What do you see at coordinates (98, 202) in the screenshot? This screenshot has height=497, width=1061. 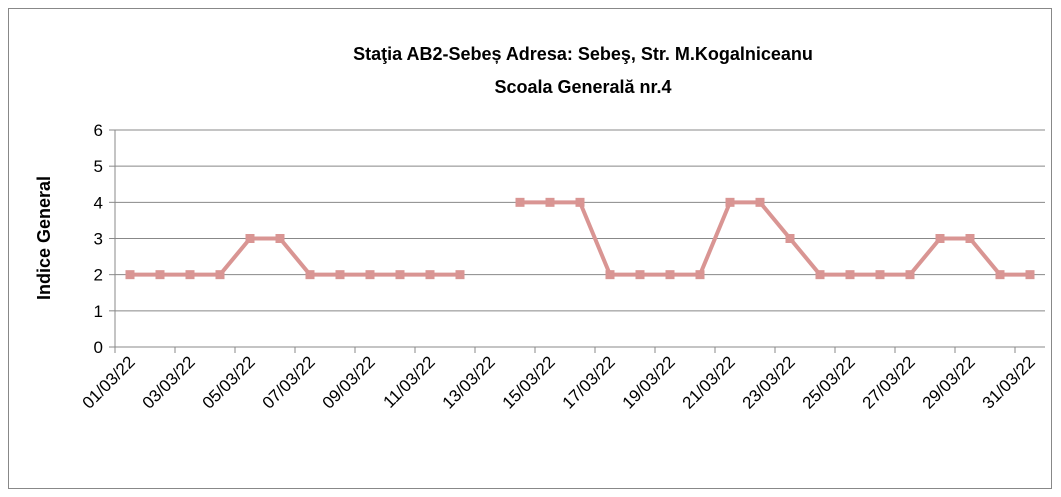 I see `y-tick-label: 4` at bounding box center [98, 202].